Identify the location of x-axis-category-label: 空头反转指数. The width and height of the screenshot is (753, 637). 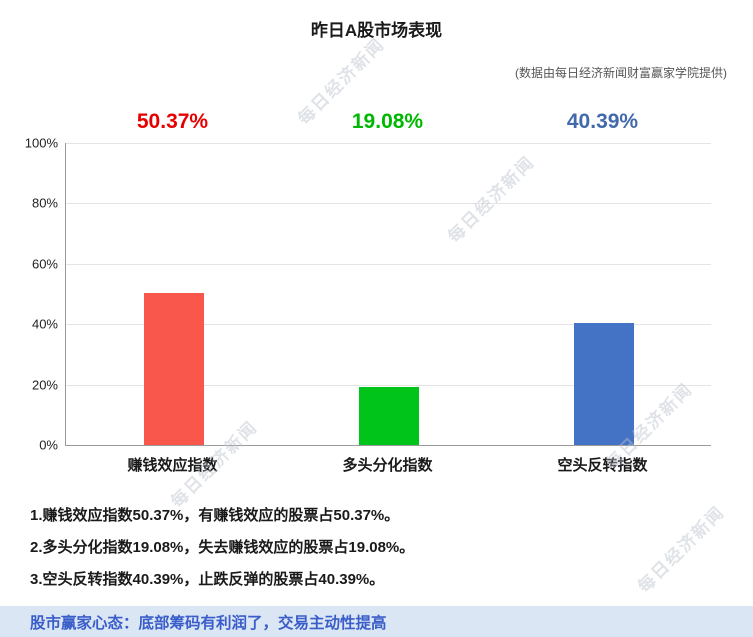
(602, 465).